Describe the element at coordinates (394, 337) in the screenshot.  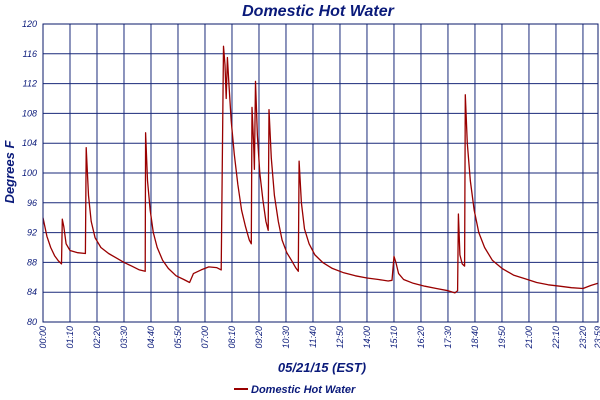
I see `x-tick-label: 15:10` at that location.